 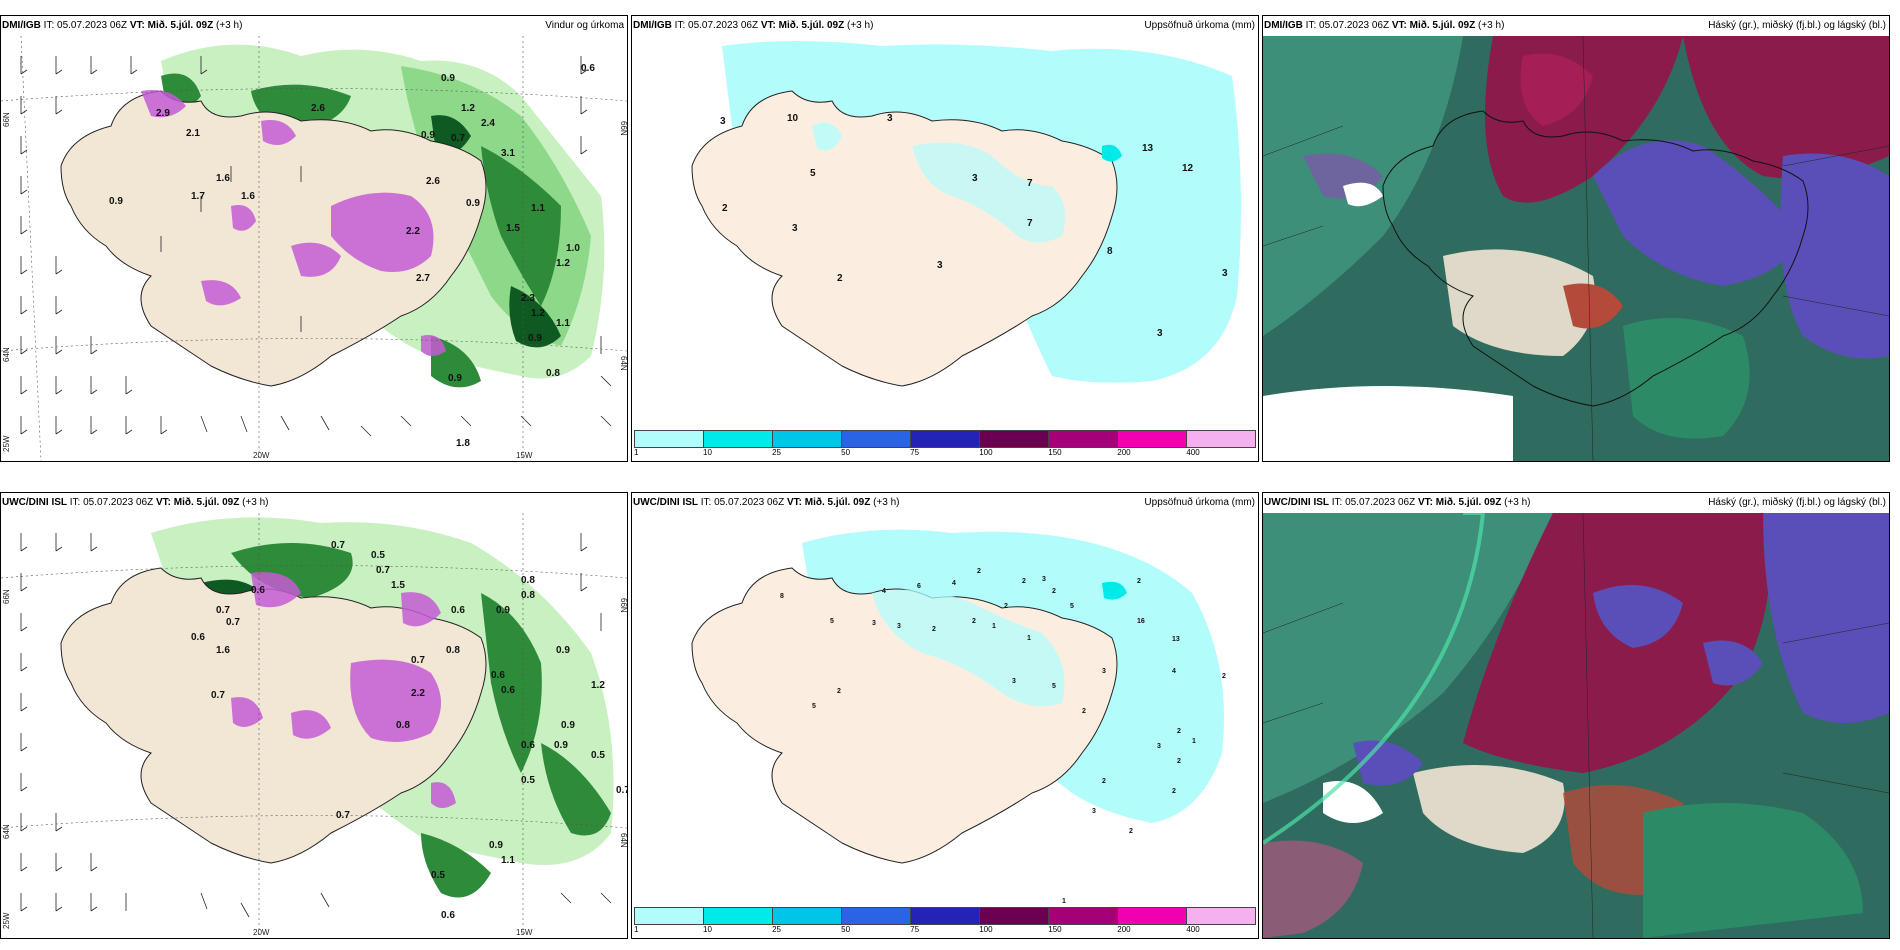 I want to click on precip-colorbar: 1 10 25 50 75 100 150 200 400, so click(x=945, y=444).